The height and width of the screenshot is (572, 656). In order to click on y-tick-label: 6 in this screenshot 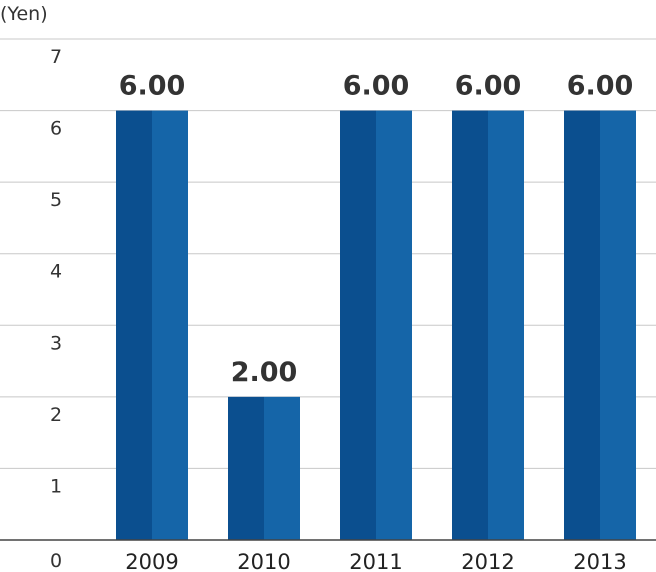, I will do `click(56, 129)`.